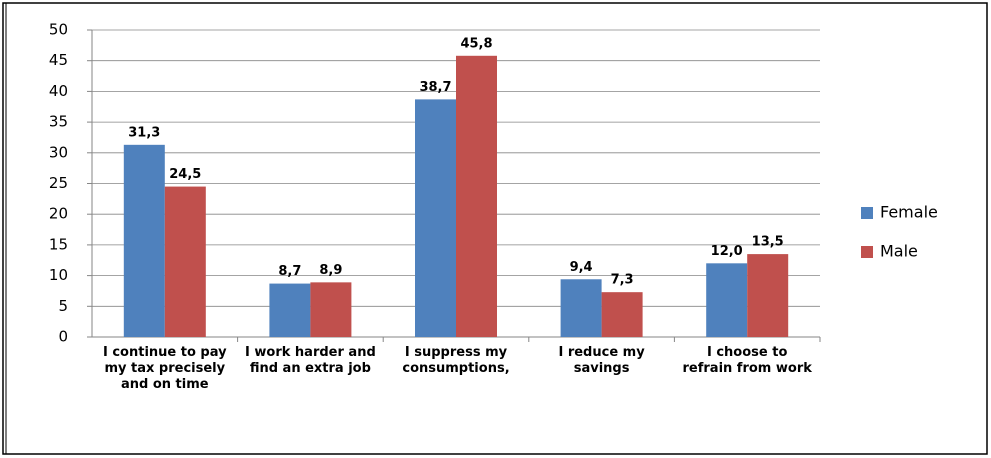 The width and height of the screenshot is (991, 458). What do you see at coordinates (58, 244) in the screenshot?
I see `y-tick-label: 15` at bounding box center [58, 244].